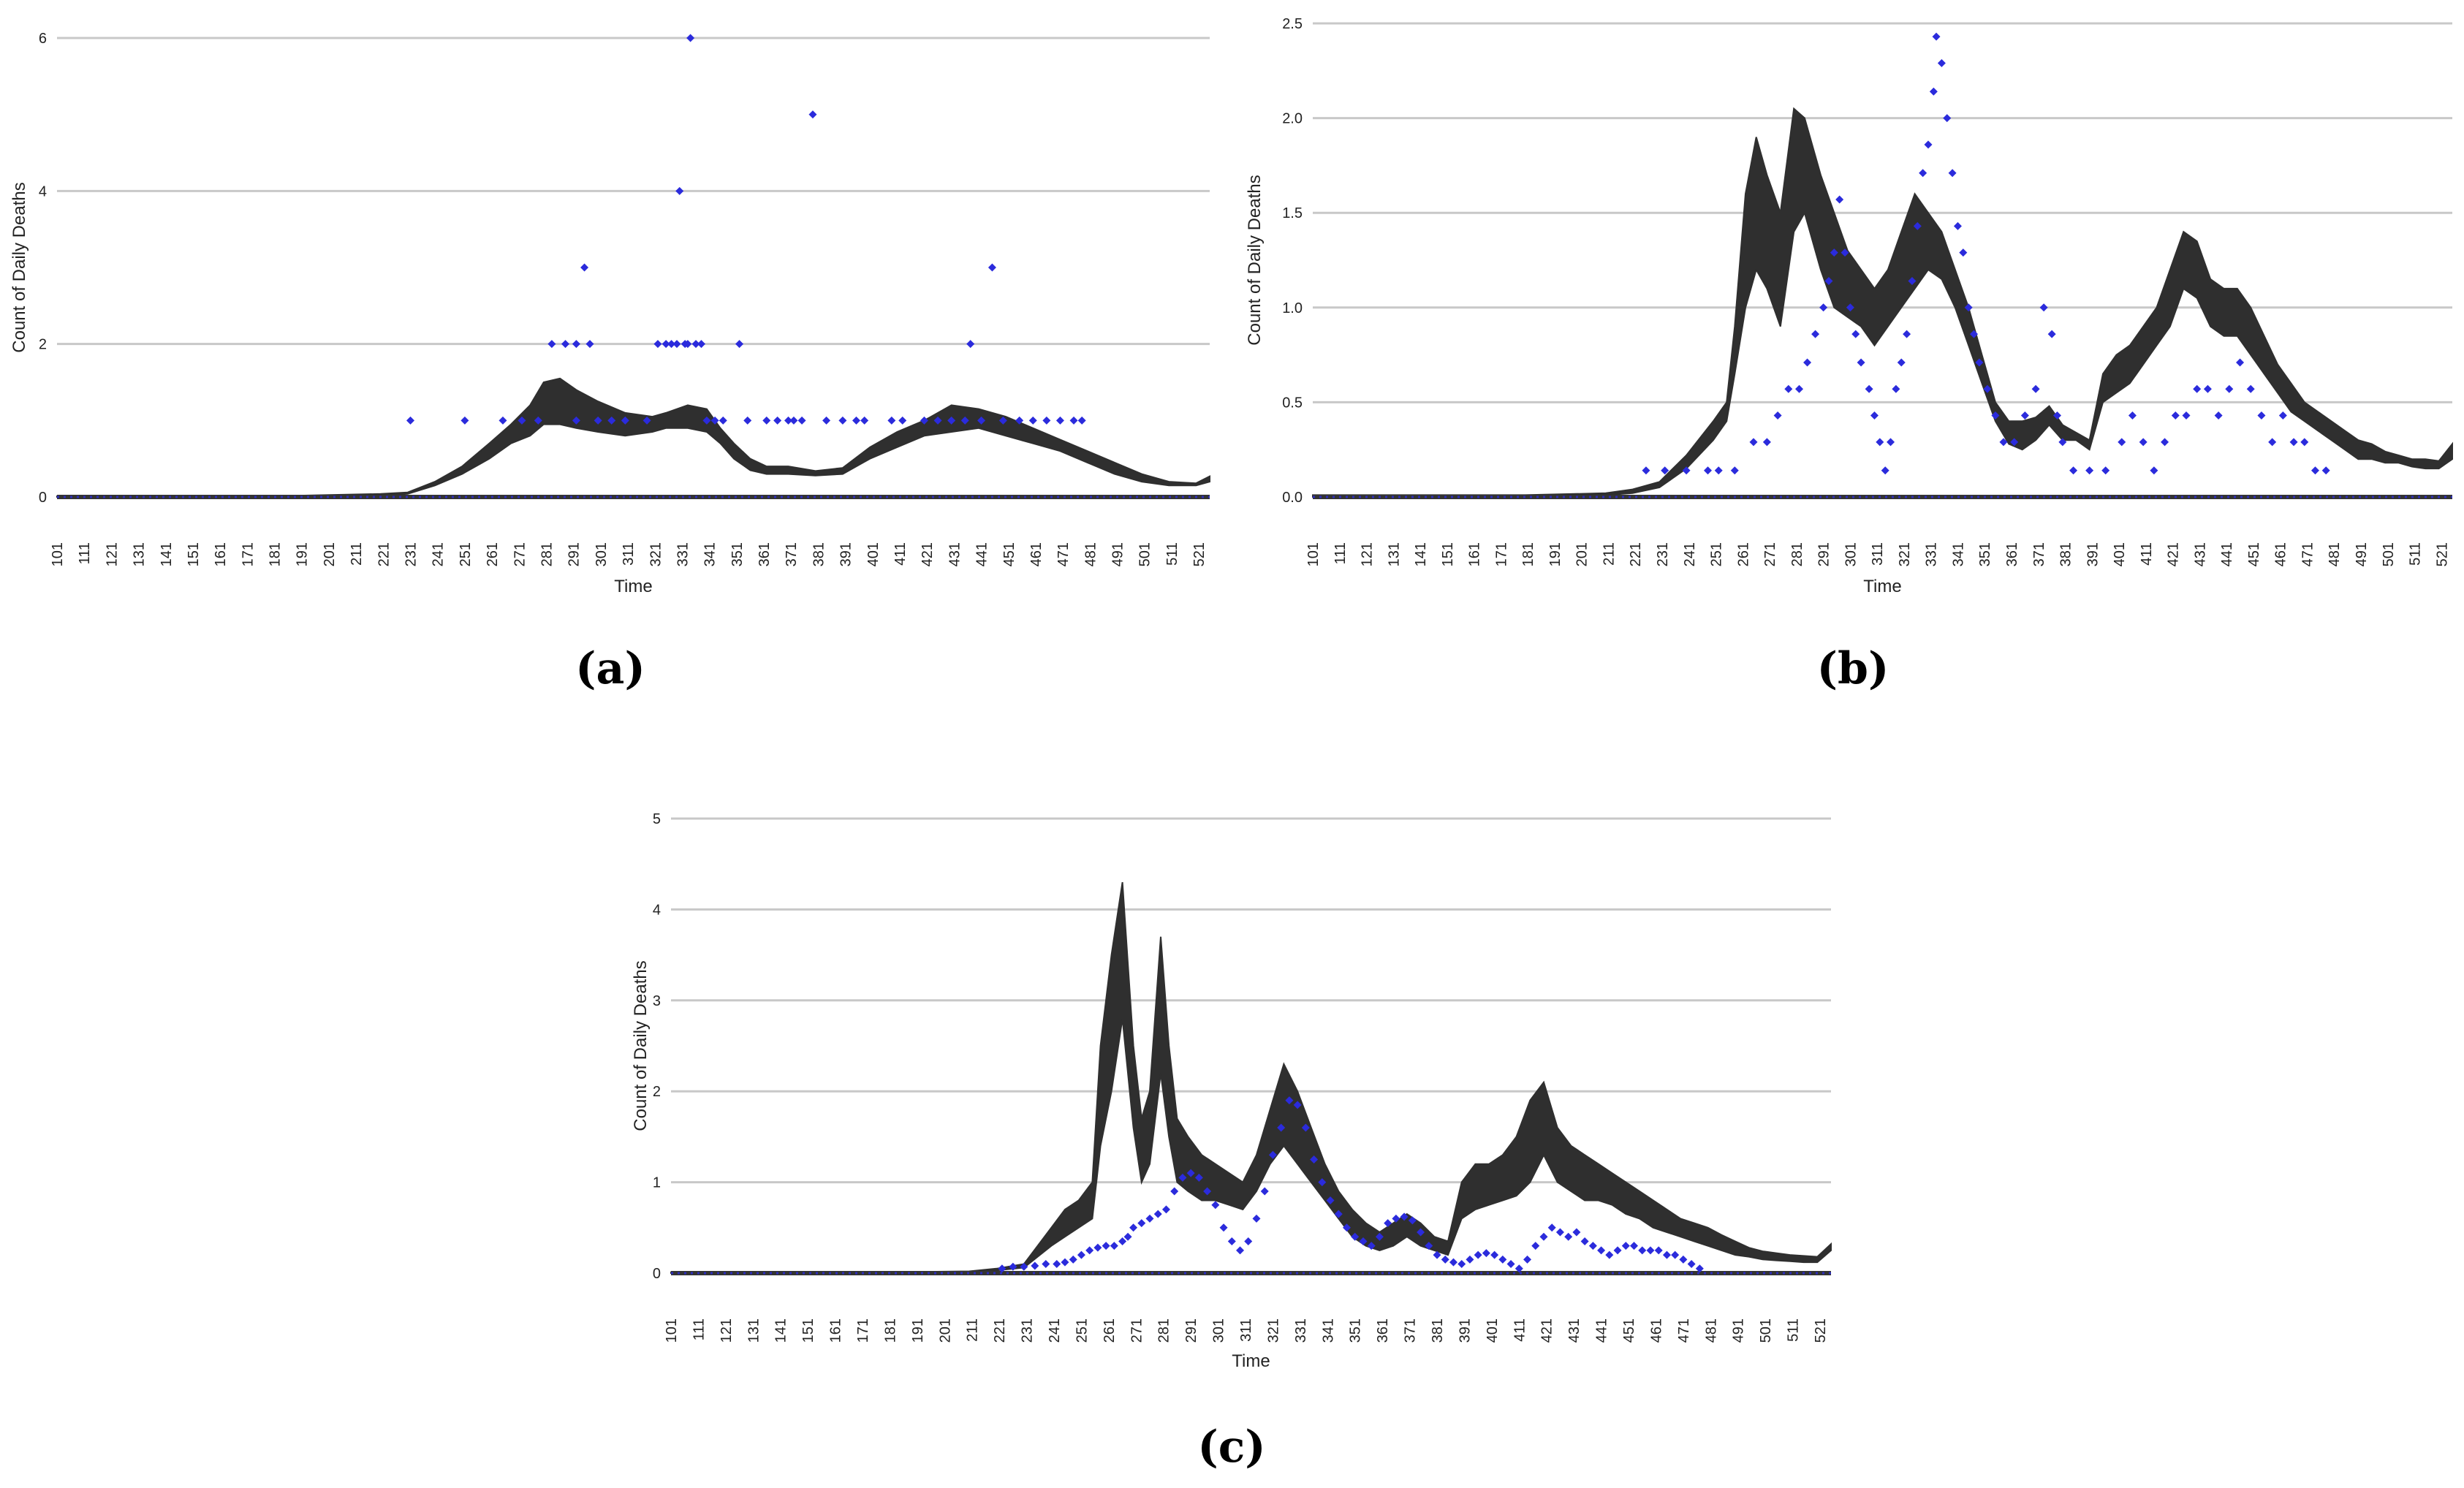 This screenshot has height=1488, width=2464. I want to click on y-tick-label: 1, so click(657, 1183).